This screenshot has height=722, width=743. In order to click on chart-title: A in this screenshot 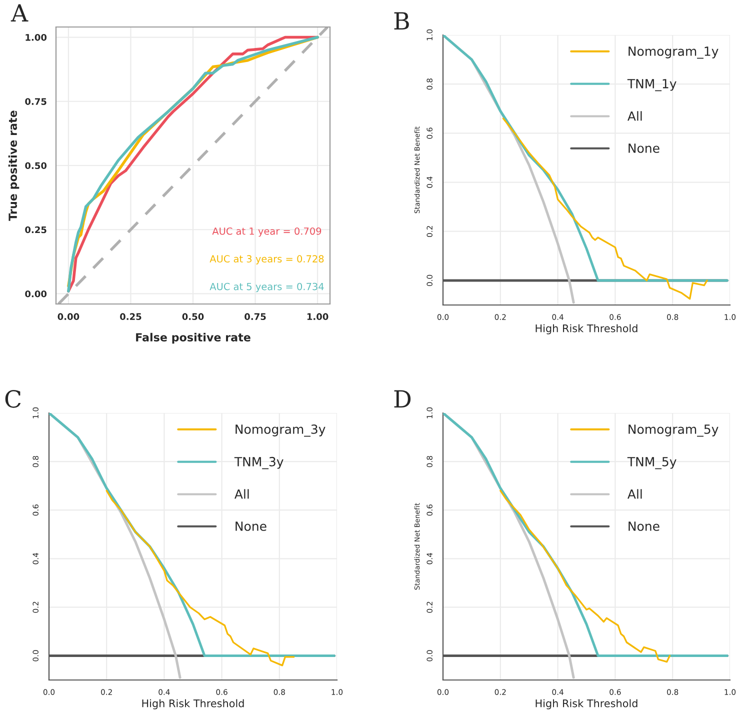, I will do `click(19, 13)`.